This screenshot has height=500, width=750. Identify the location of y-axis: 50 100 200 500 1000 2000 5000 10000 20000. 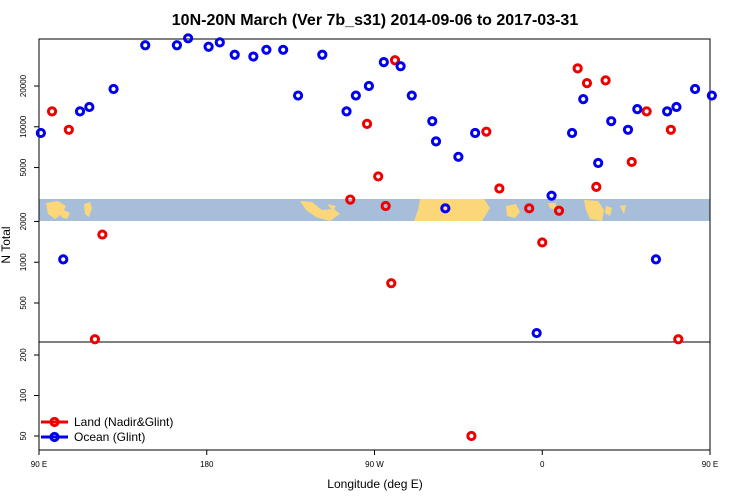
(29, 257).